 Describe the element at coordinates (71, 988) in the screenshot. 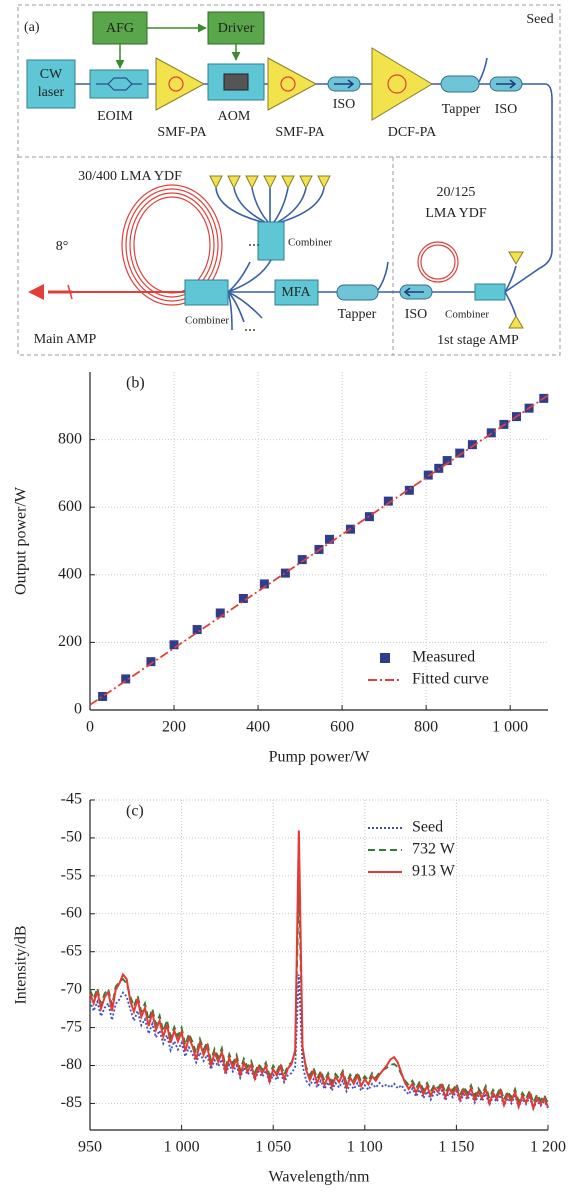

I see `y-tick-label: -70` at that location.